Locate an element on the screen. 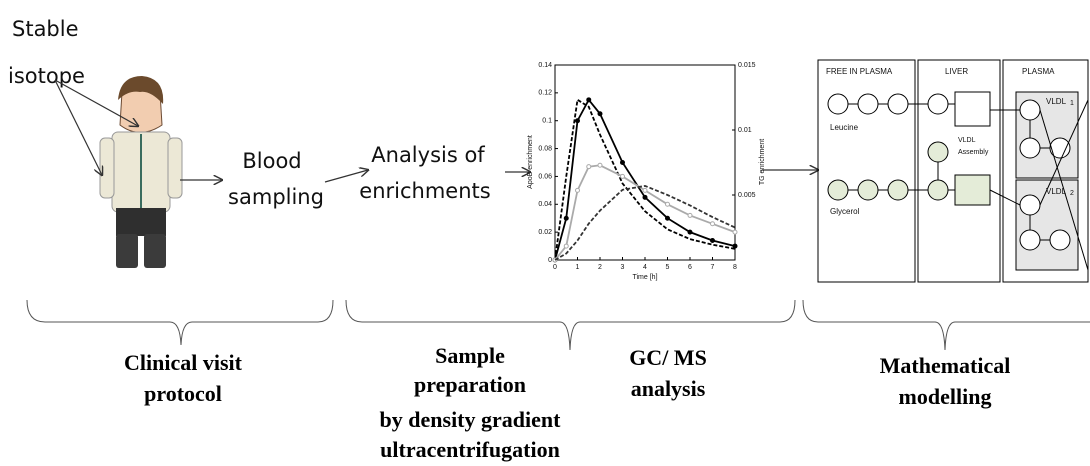  y-tick-label: 0.1 is located at coordinates (547, 121).